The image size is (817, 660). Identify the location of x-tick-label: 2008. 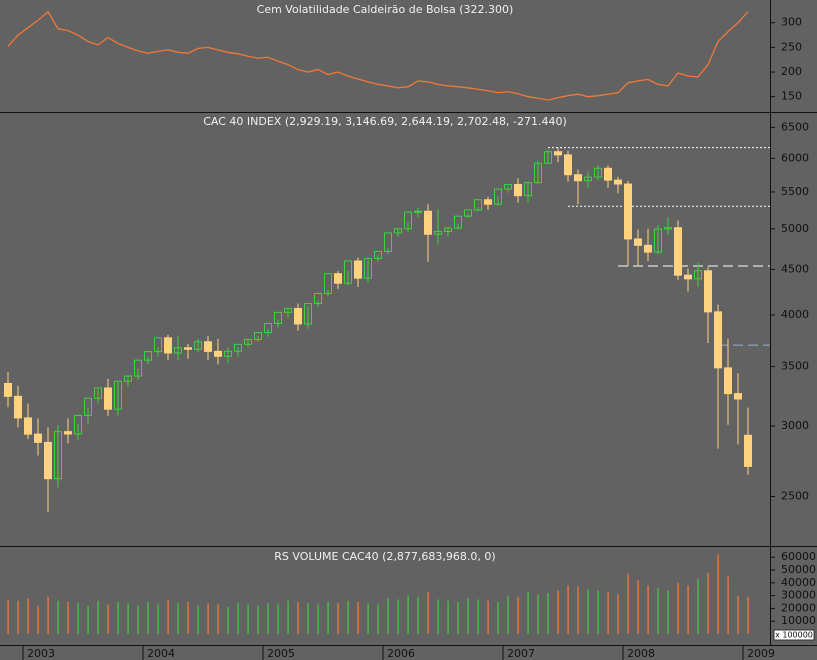
(641, 653).